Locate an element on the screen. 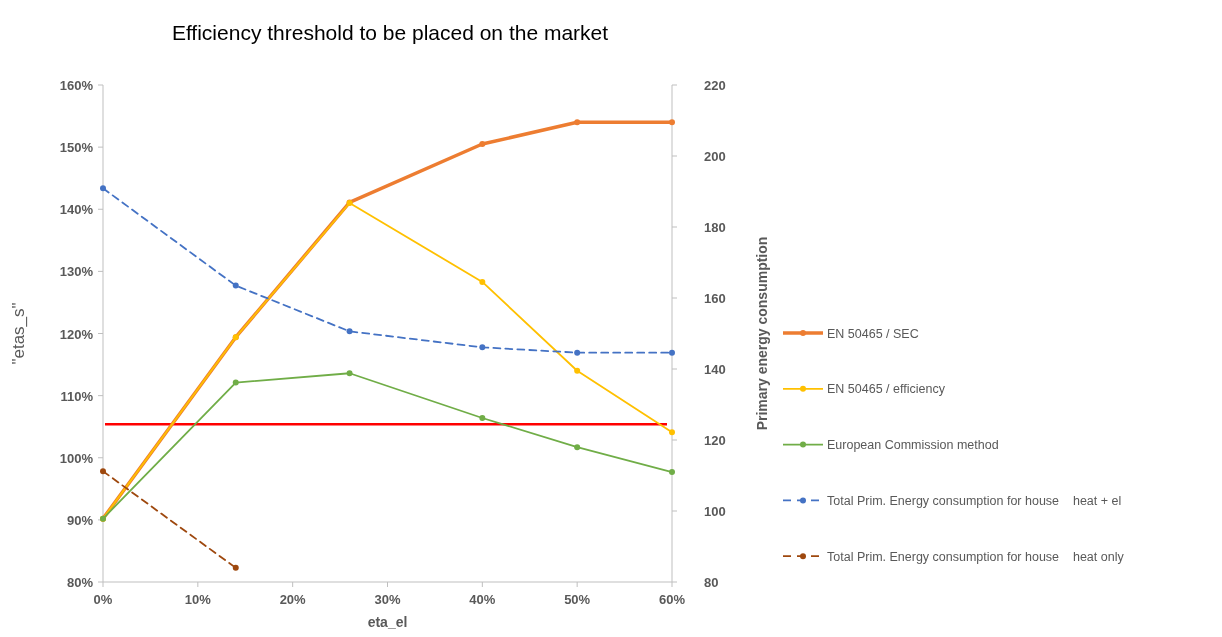  y-tick-label: 130% is located at coordinates (76, 272).